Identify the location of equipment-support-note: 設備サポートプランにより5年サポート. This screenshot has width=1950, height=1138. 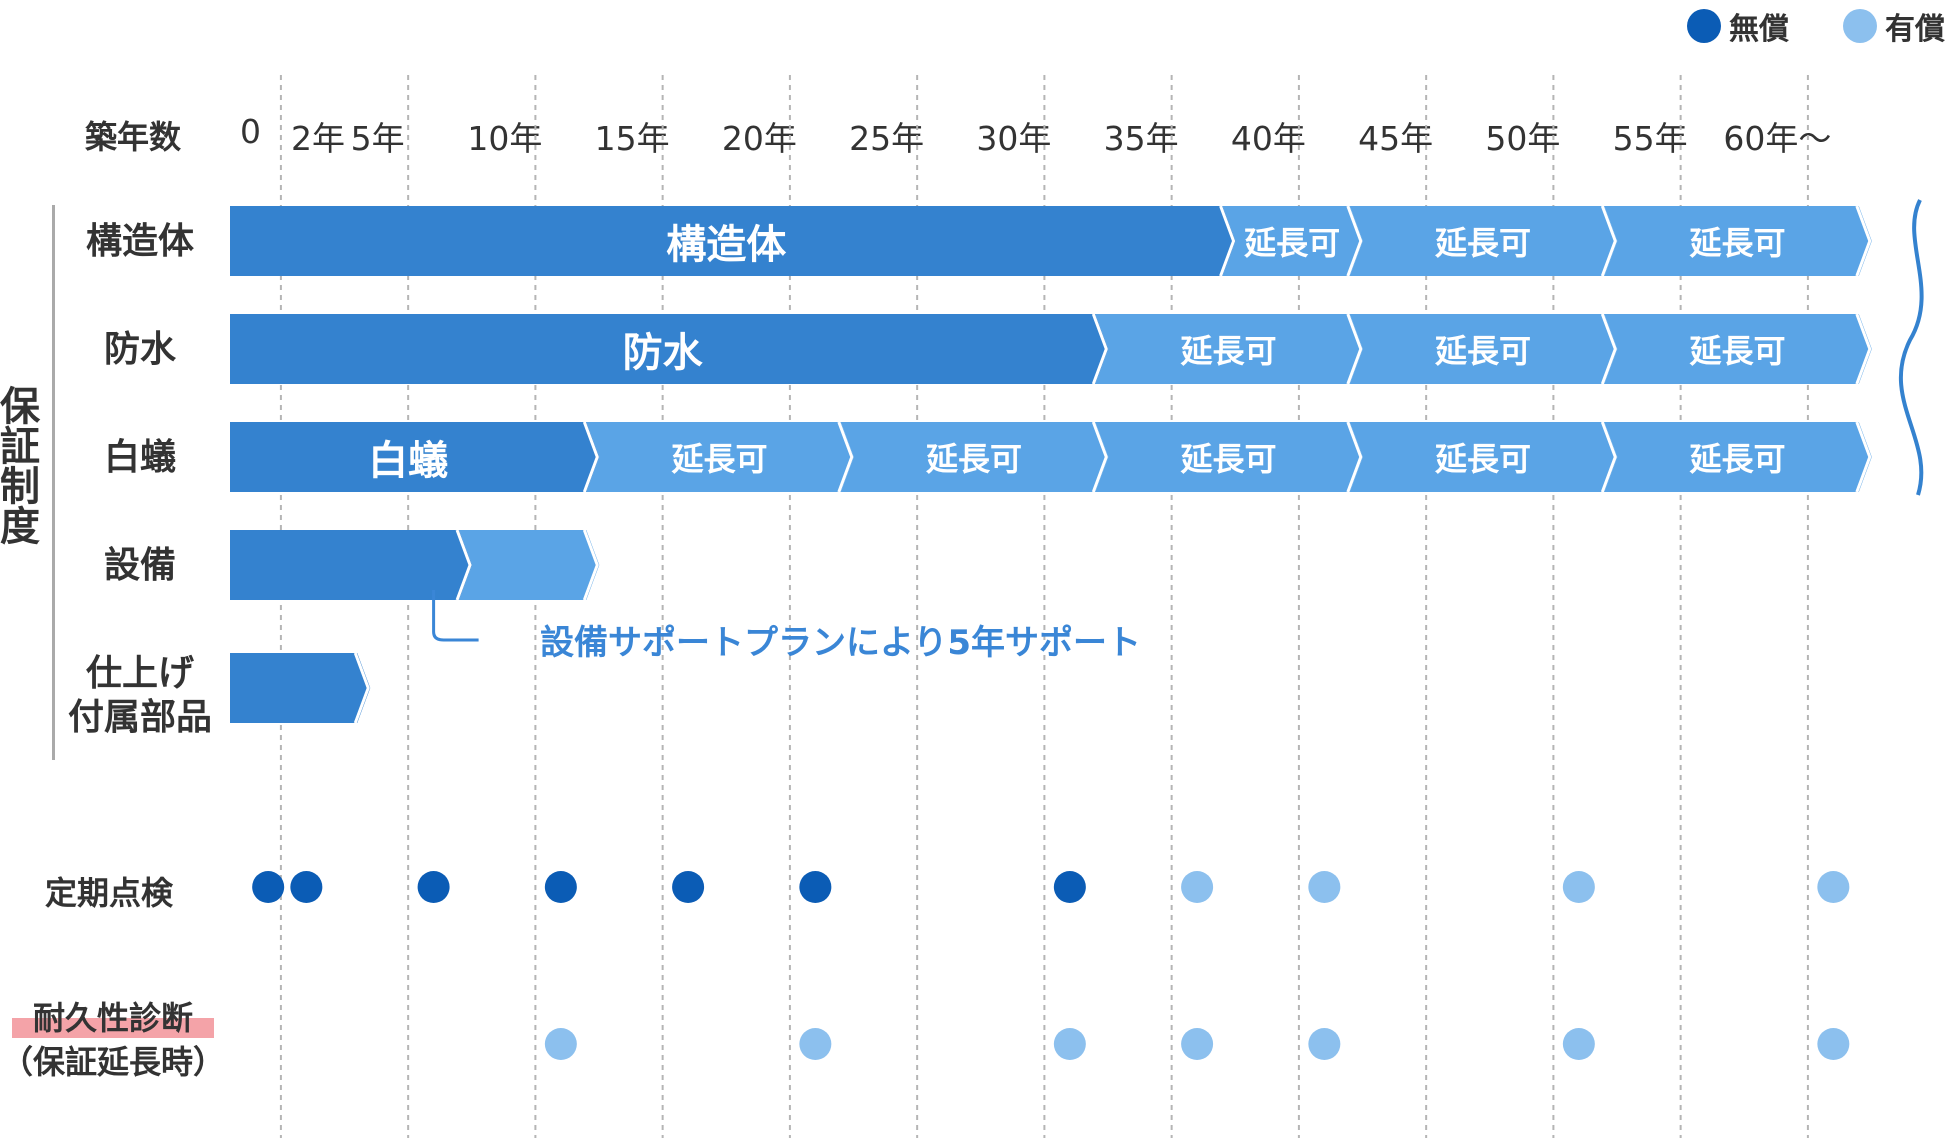
(840, 643).